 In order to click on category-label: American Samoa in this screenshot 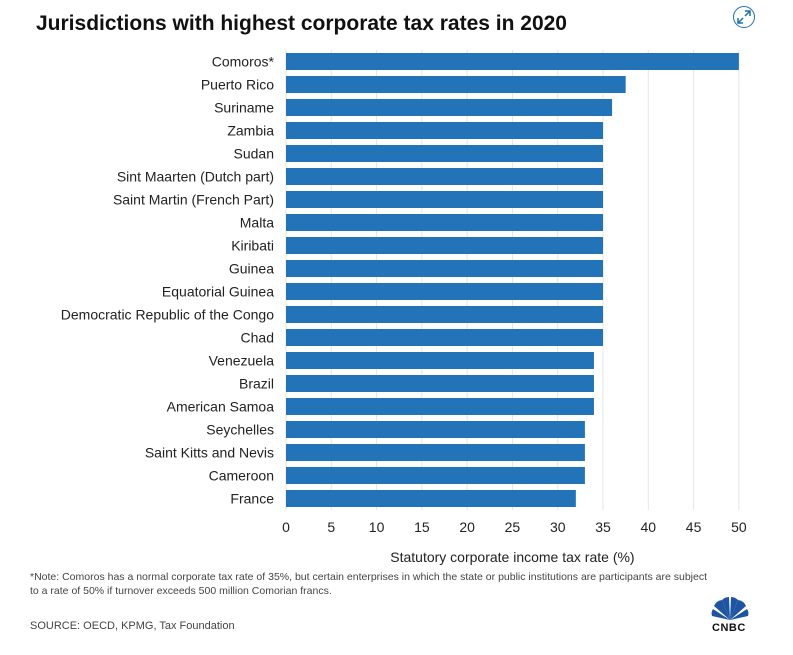, I will do `click(221, 407)`.